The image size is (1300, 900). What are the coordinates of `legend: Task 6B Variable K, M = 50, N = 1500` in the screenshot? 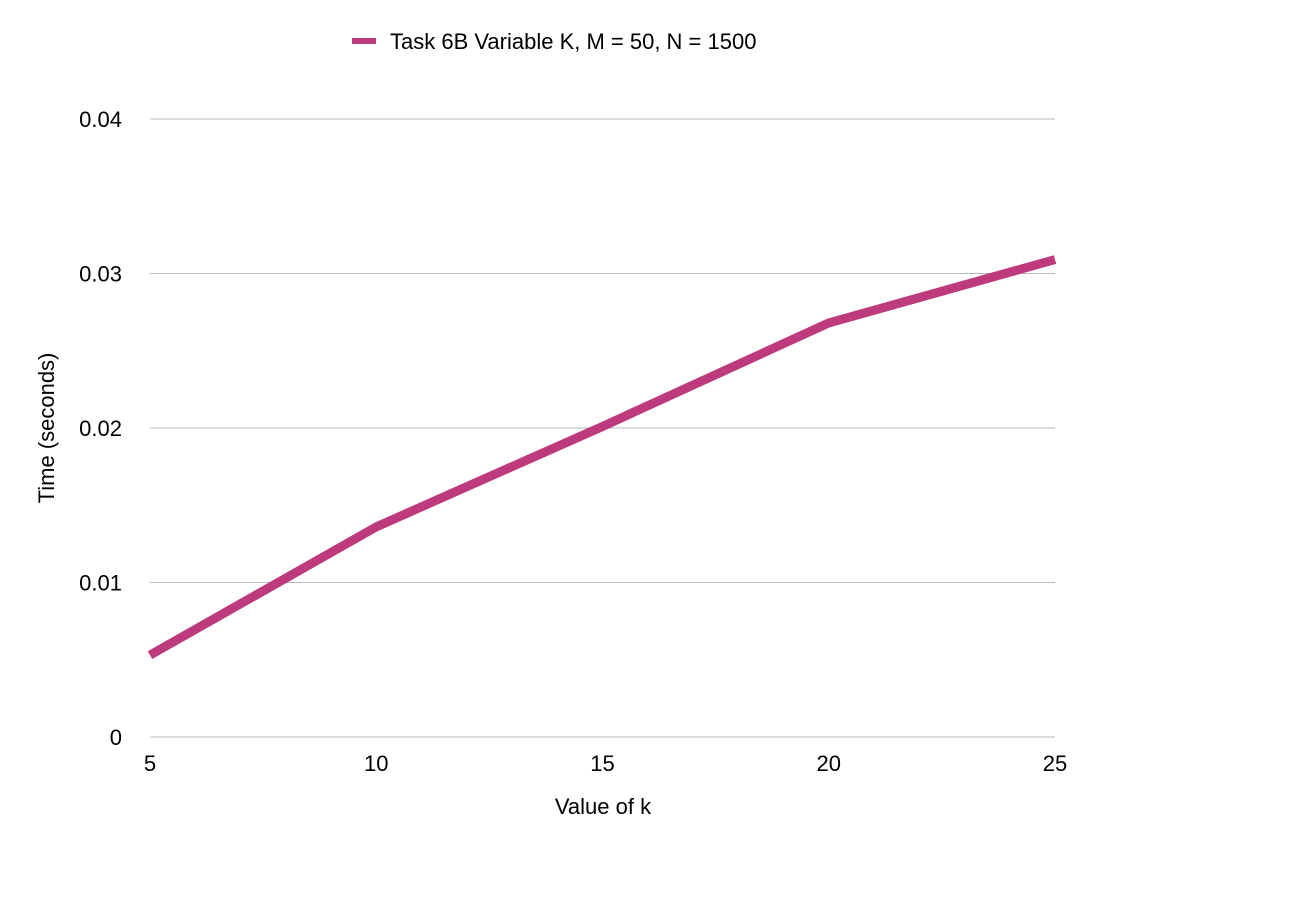 It's located at (554, 41).